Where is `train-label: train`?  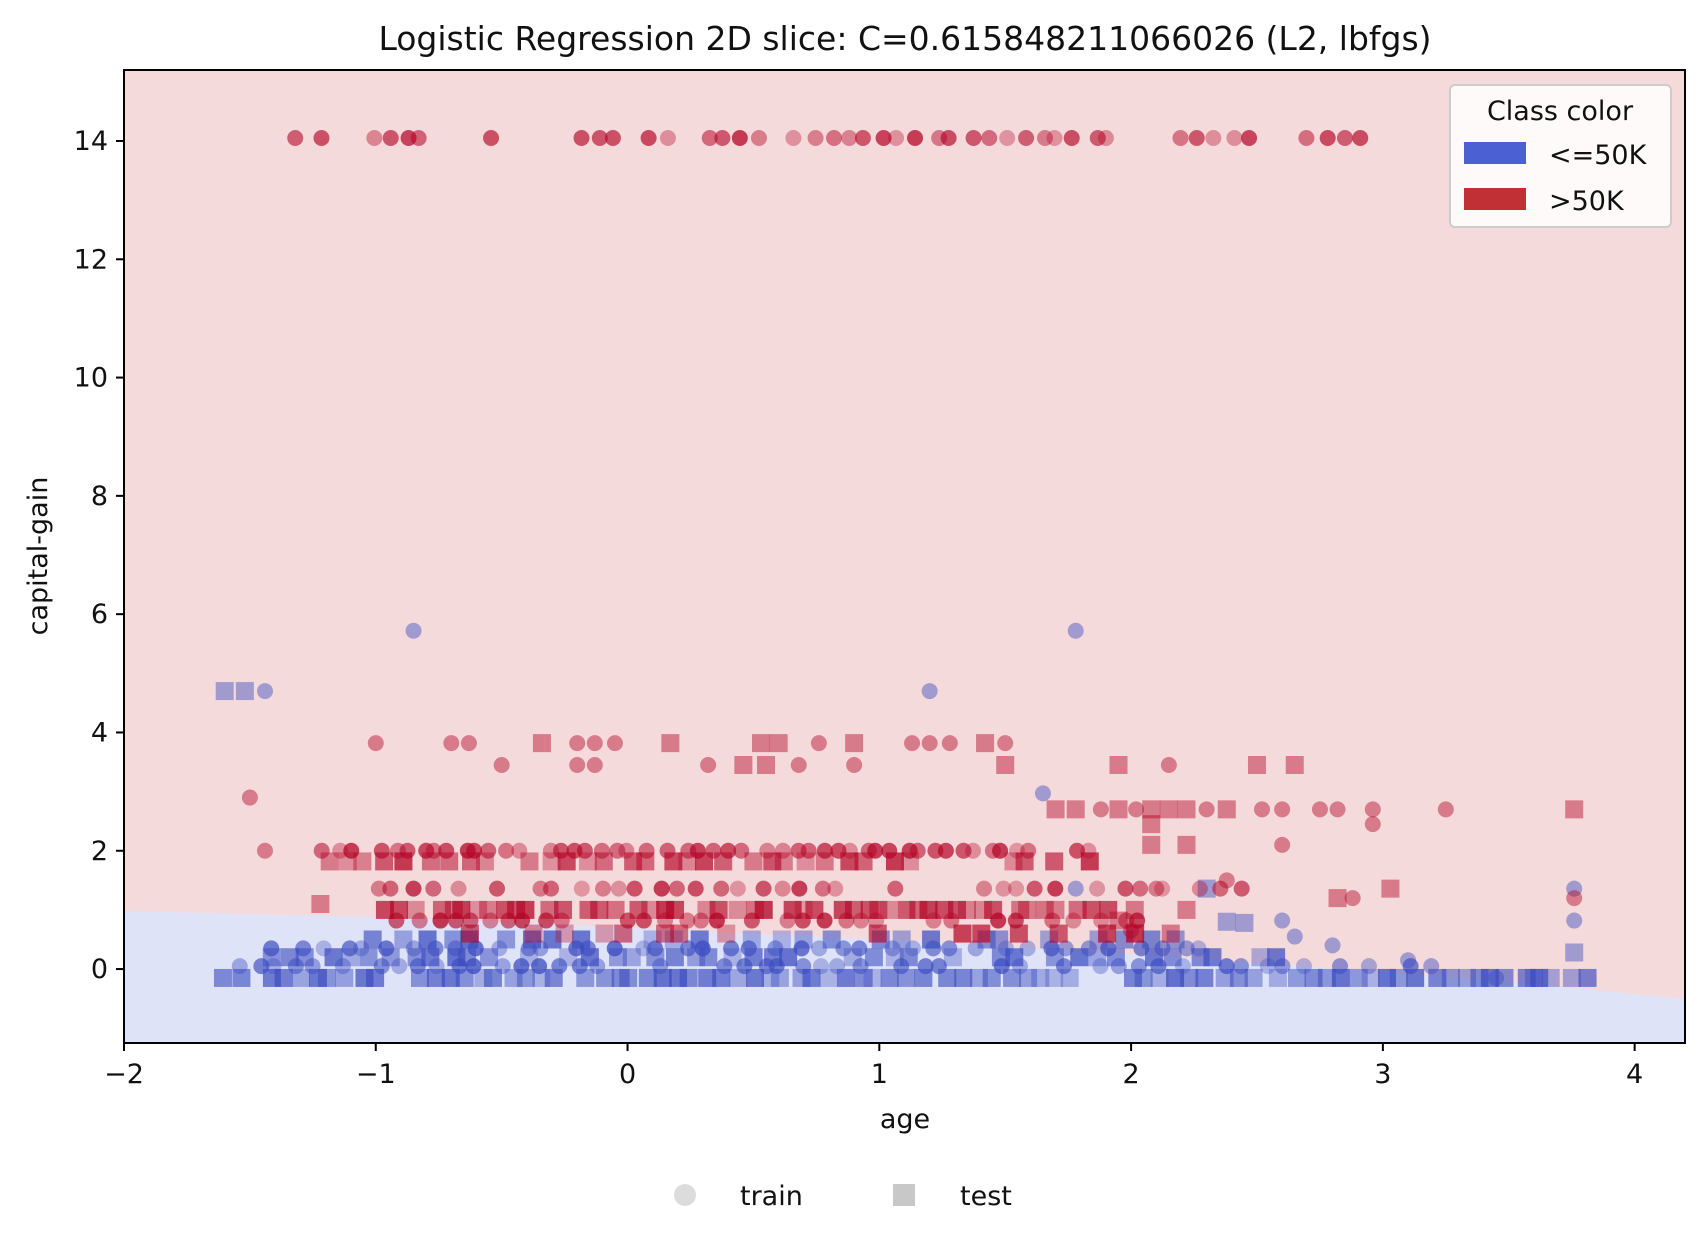
train-label: train is located at coordinates (771, 1196).